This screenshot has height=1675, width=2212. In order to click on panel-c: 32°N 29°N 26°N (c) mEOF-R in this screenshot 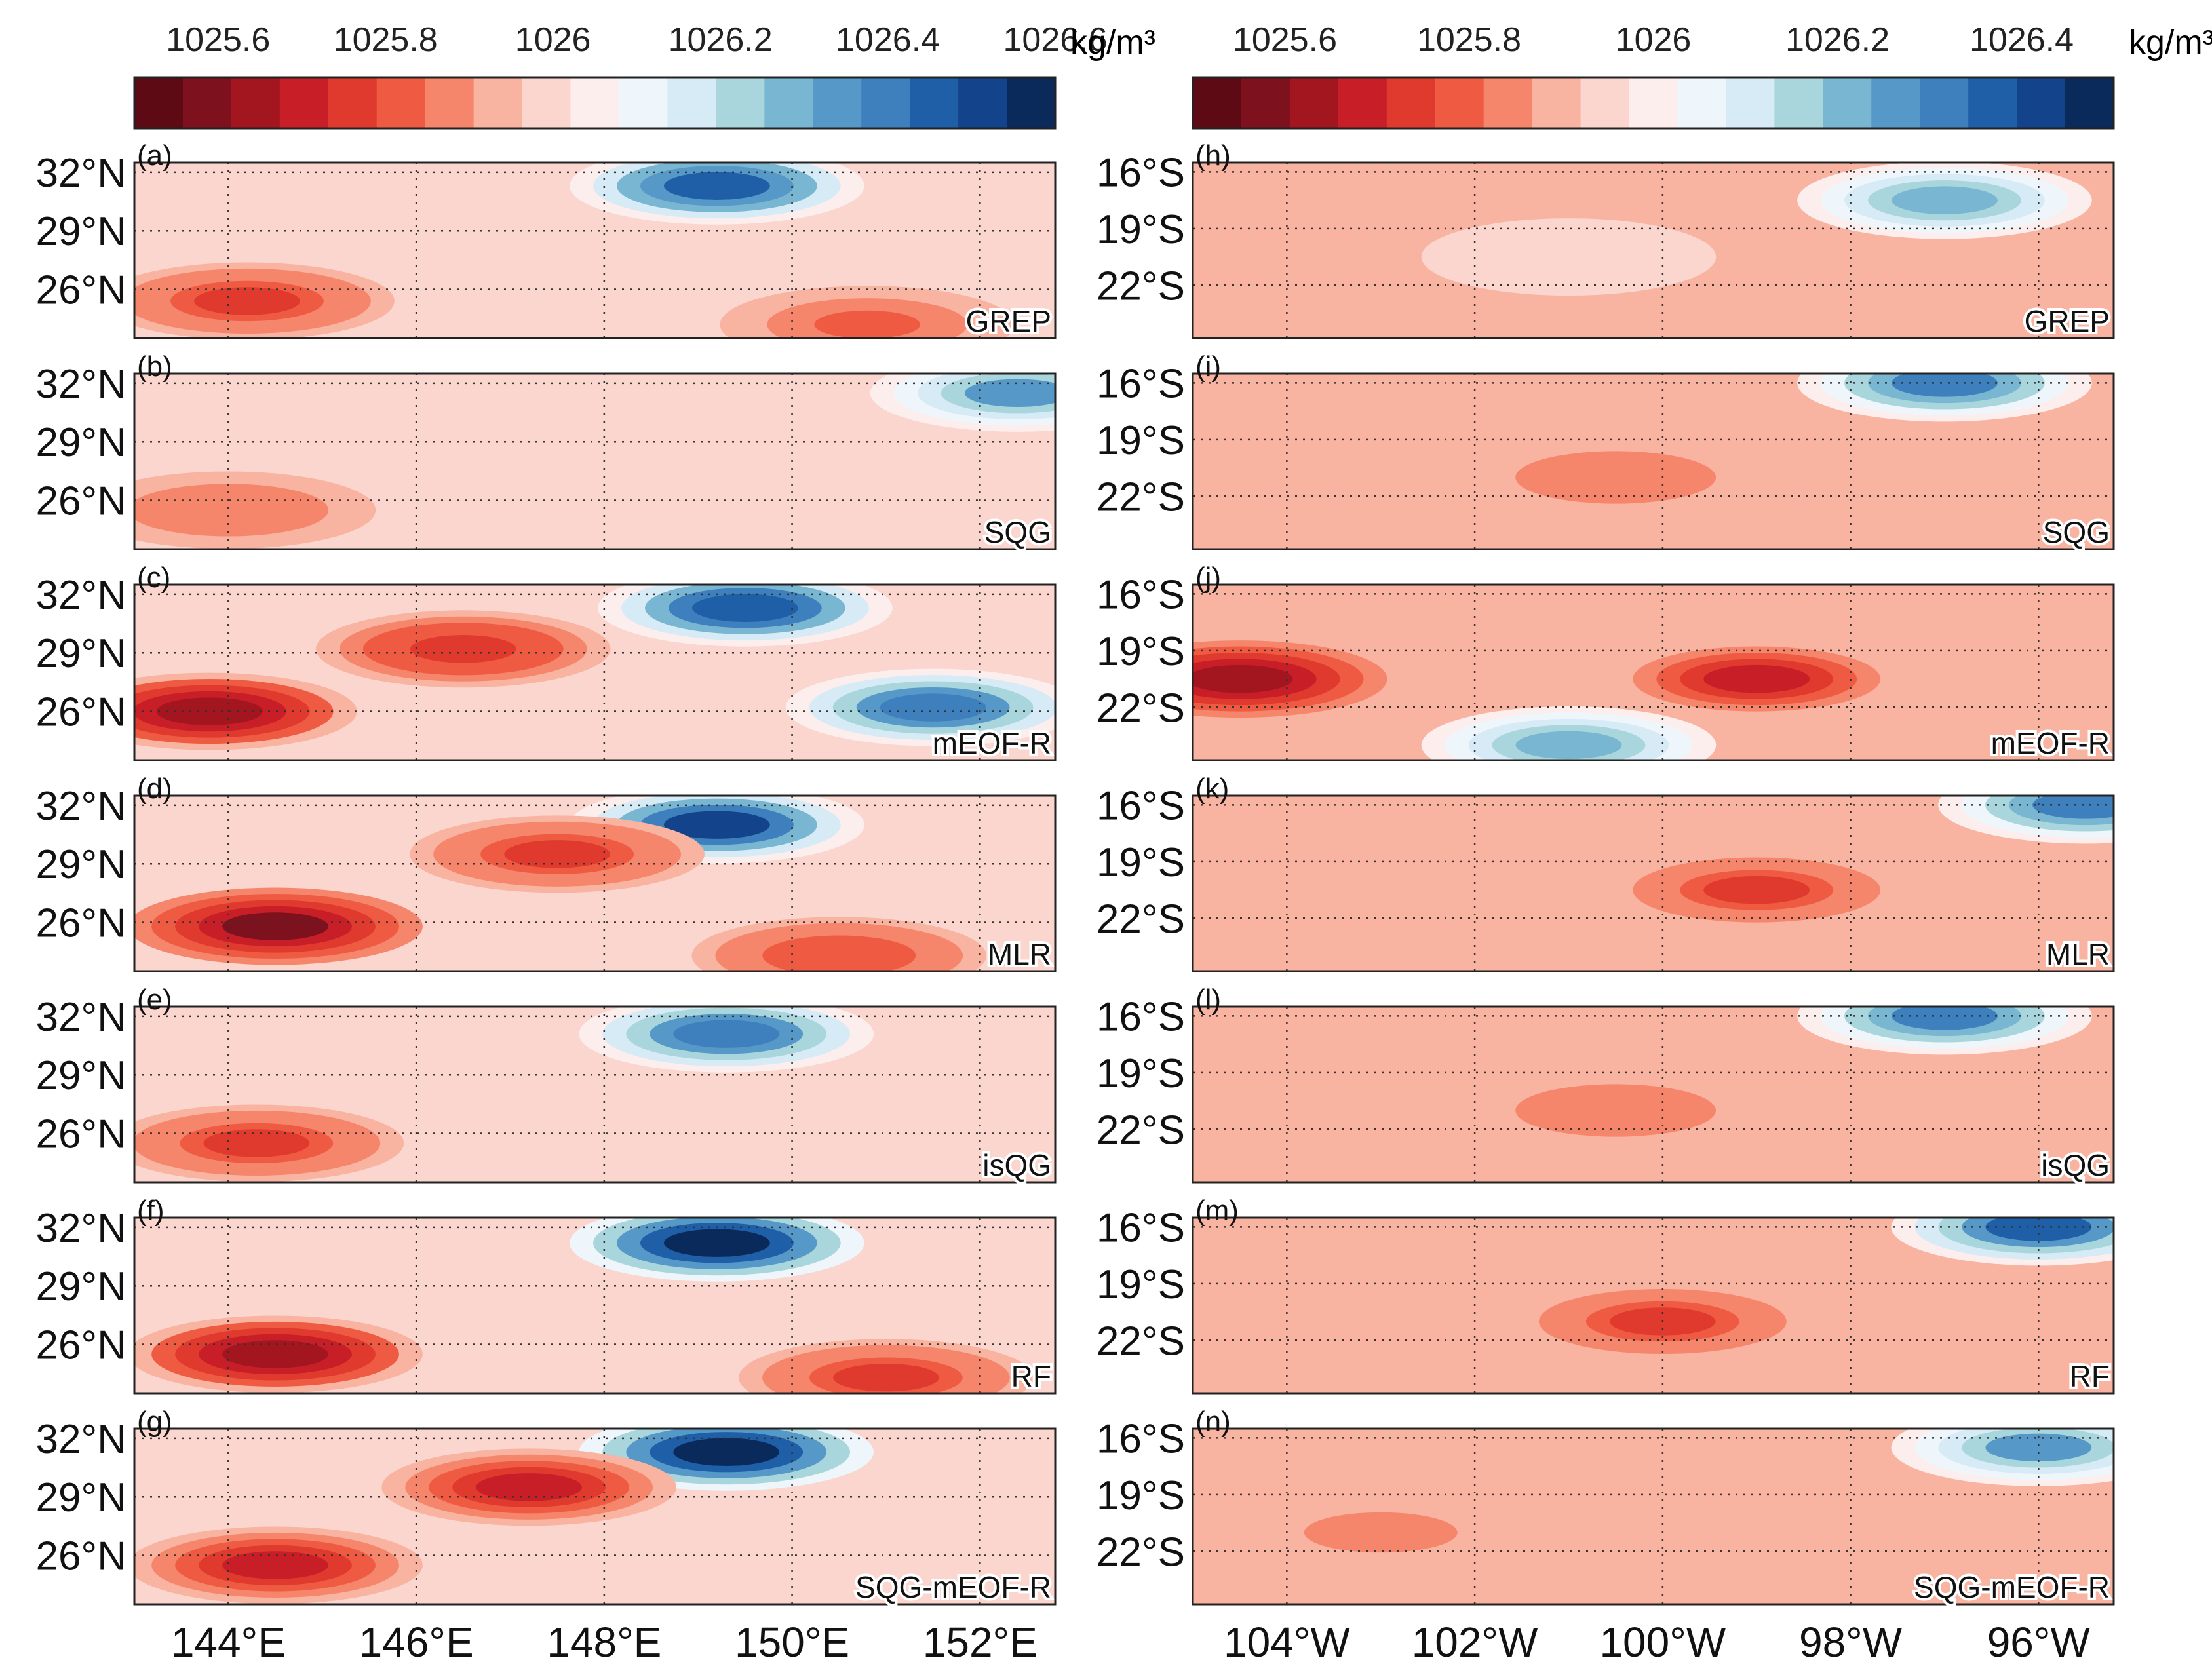, I will do `click(546, 662)`.